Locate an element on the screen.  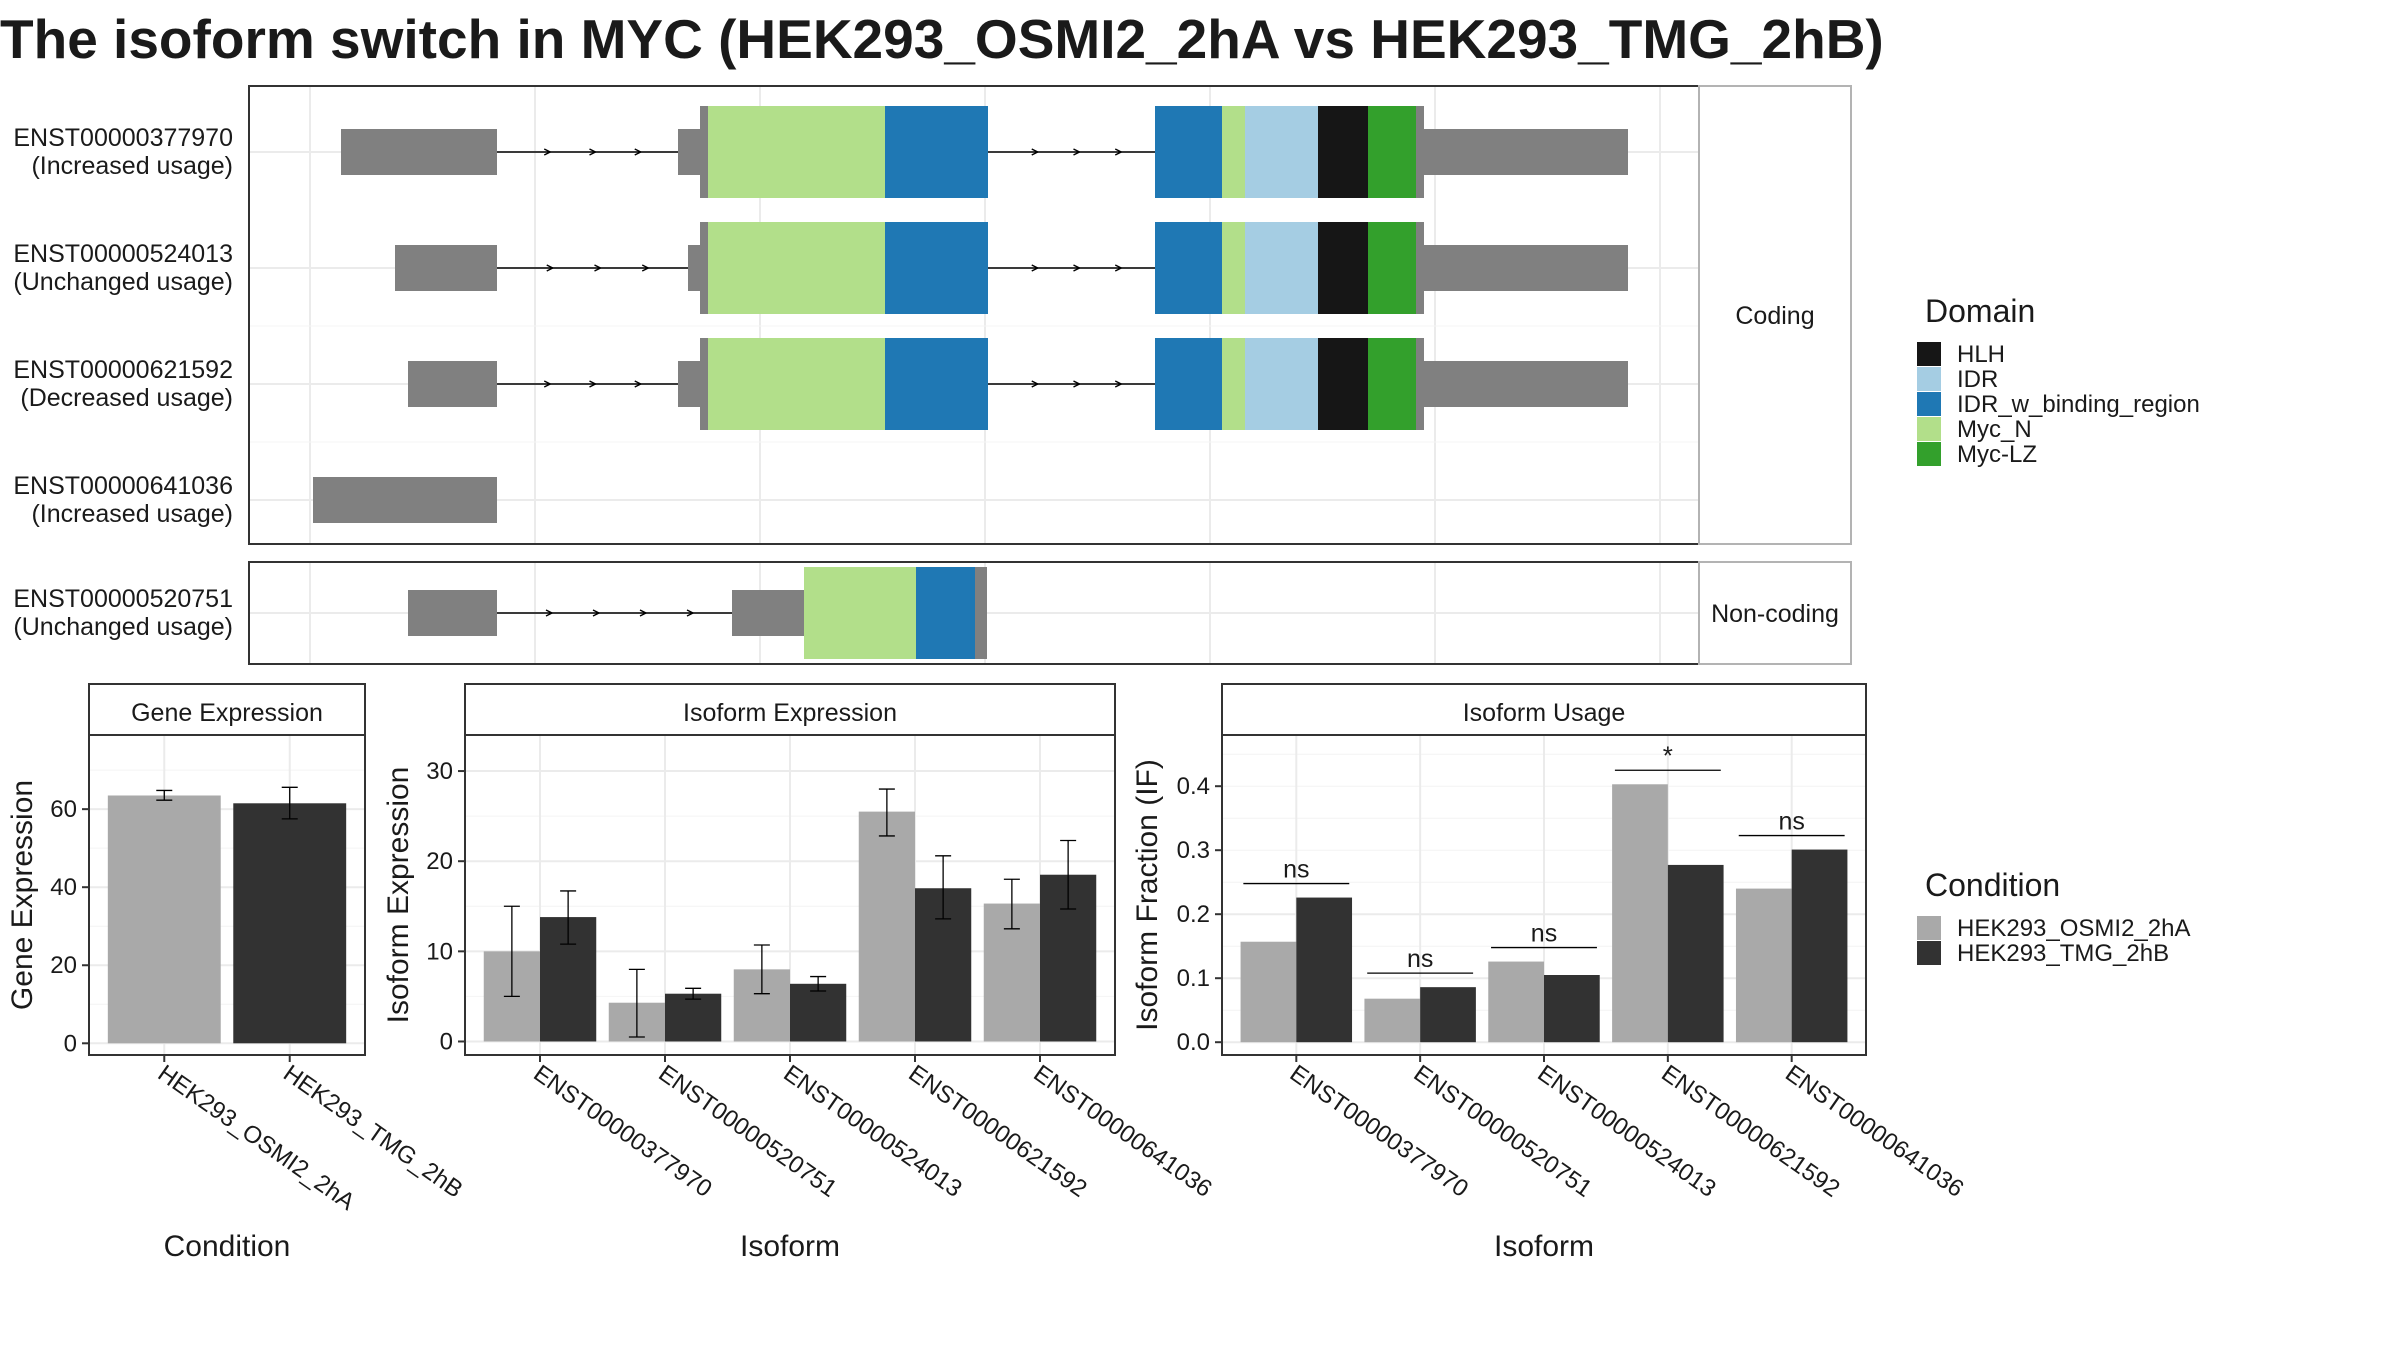
y-tick-label: 0.2 is located at coordinates (1193, 914).